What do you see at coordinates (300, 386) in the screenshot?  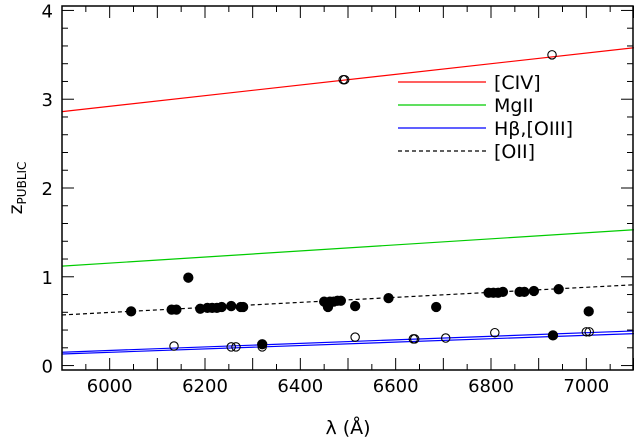 I see `x-tick-label: 6400` at bounding box center [300, 386].